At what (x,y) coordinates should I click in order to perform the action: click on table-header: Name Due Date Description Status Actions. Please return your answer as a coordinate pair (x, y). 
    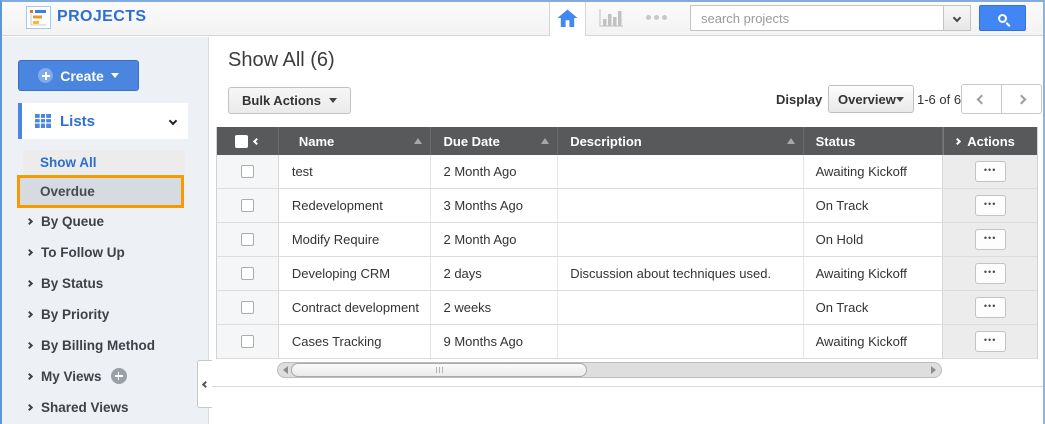
    Looking at the image, I should click on (627, 141).